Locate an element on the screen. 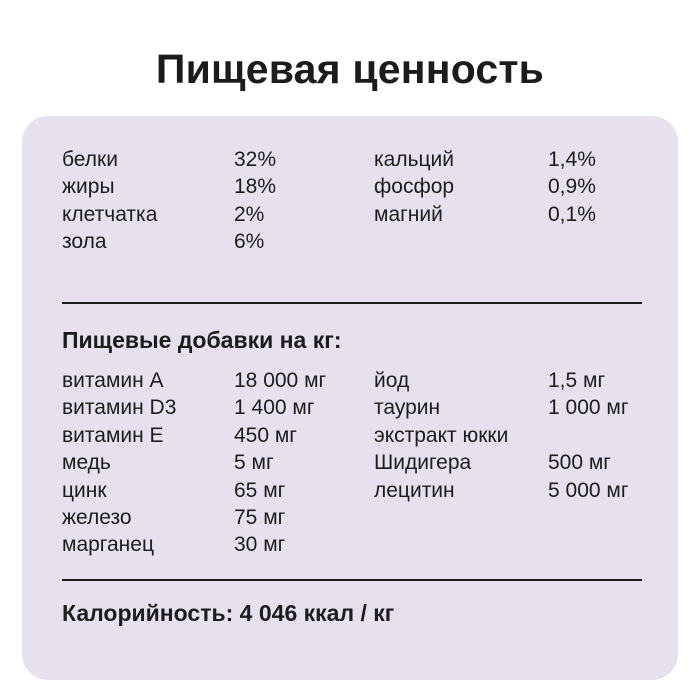 The height and width of the screenshot is (700, 700). additive-value: 18 000 мг is located at coordinates (280, 380).